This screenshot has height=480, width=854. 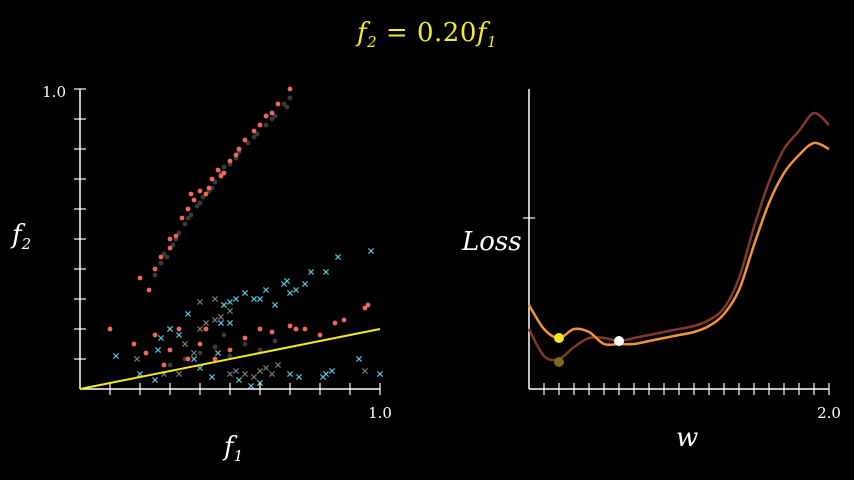 I want to click on decision-line, so click(x=230, y=359).